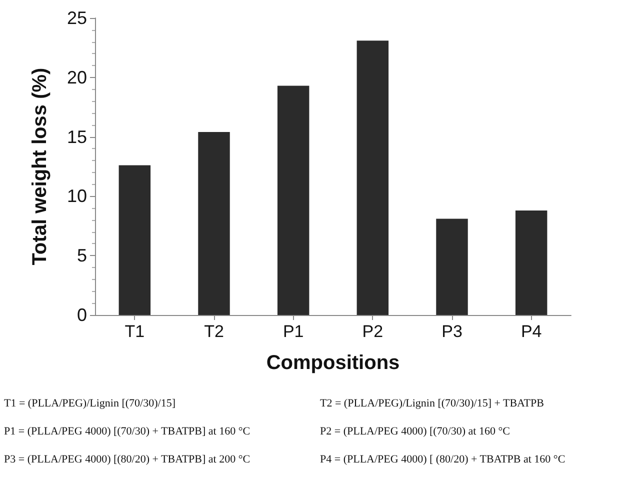 Image resolution: width=626 pixels, height=480 pixels. Describe the element at coordinates (90, 404) in the screenshot. I see `text: T1 = (PLLA/PEG)/Lignin [(70/30)/15]` at that location.